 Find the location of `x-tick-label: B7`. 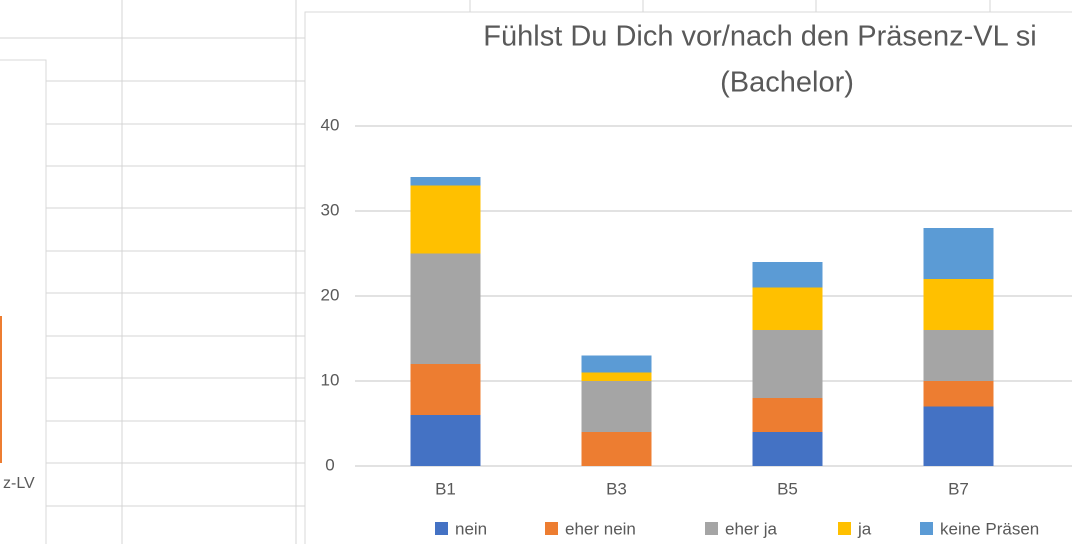

x-tick-label: B7 is located at coordinates (958, 488).